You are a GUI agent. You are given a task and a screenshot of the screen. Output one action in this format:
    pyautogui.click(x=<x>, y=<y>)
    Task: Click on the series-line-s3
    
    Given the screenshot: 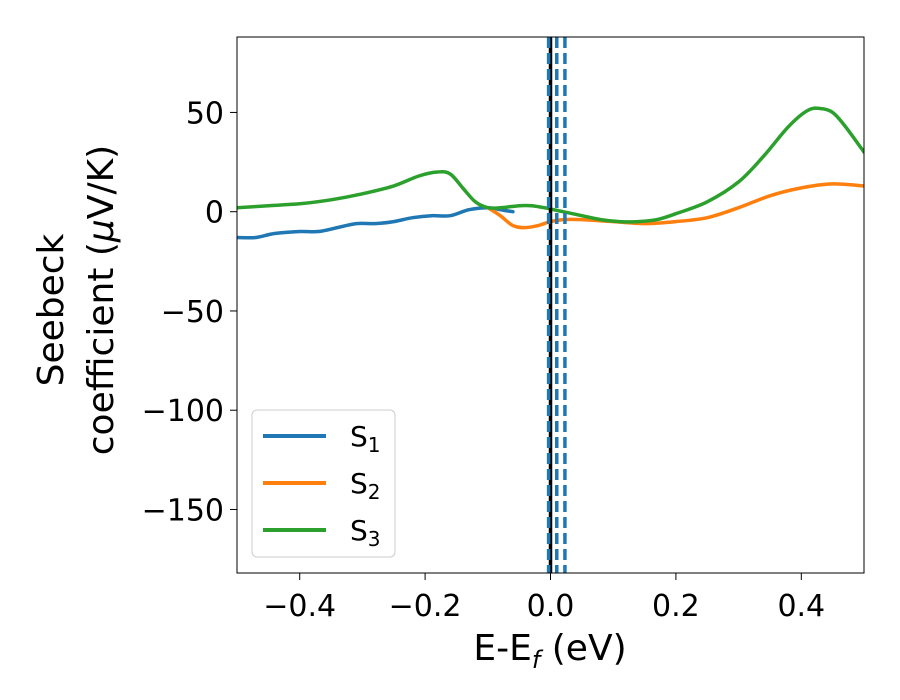 What is the action you would take?
    pyautogui.click(x=550, y=165)
    